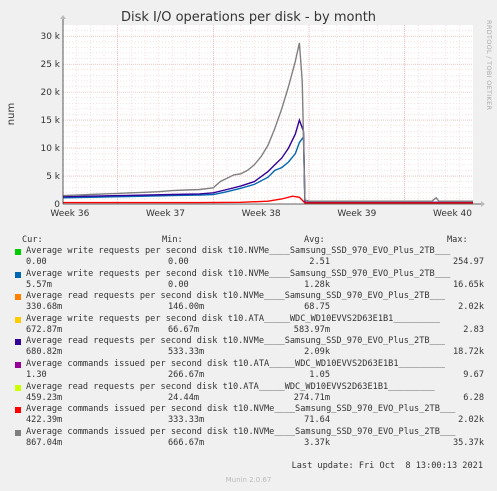 This screenshot has width=497, height=491. Describe the element at coordinates (317, 442) in the screenshot. I see `value-avg: 3.37k` at that location.